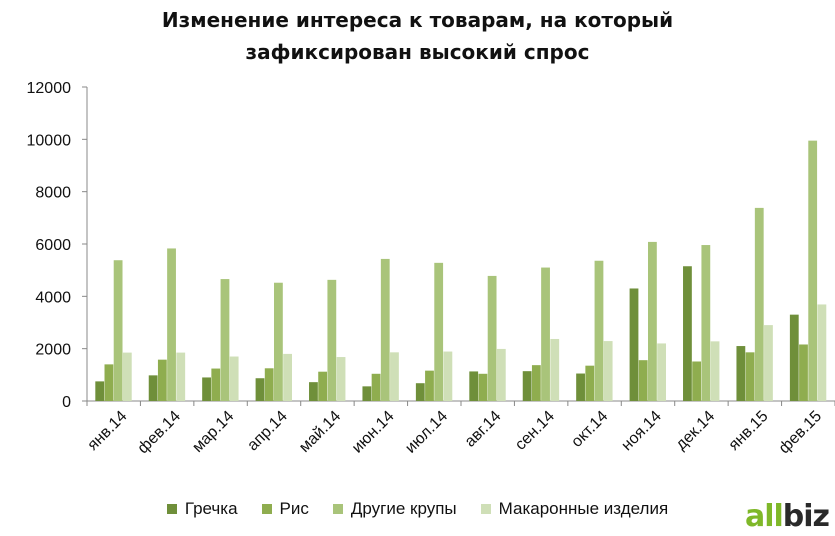 Image resolution: width=835 pixels, height=536 pixels. What do you see at coordinates (159, 432) in the screenshot?
I see `x-tick-label: фев.14` at bounding box center [159, 432].